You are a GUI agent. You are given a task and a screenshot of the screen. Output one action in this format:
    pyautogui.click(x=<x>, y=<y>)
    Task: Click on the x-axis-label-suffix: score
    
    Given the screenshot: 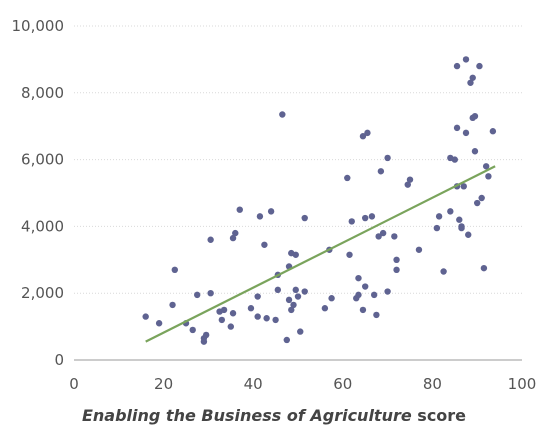 What is the action you would take?
    pyautogui.click(x=439, y=415)
    